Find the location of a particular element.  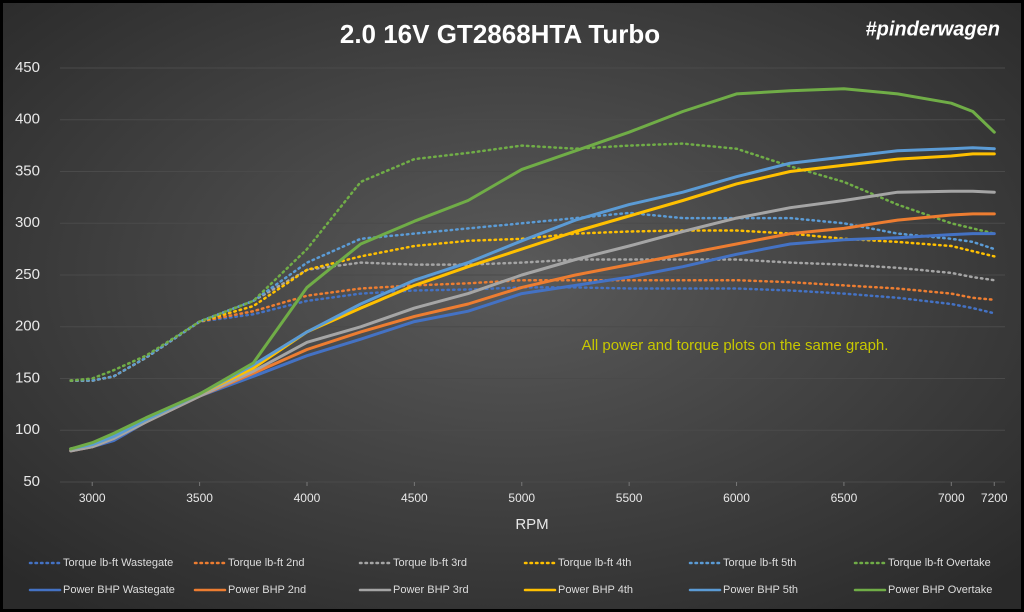

x-axis-label: RPM is located at coordinates (531, 524).